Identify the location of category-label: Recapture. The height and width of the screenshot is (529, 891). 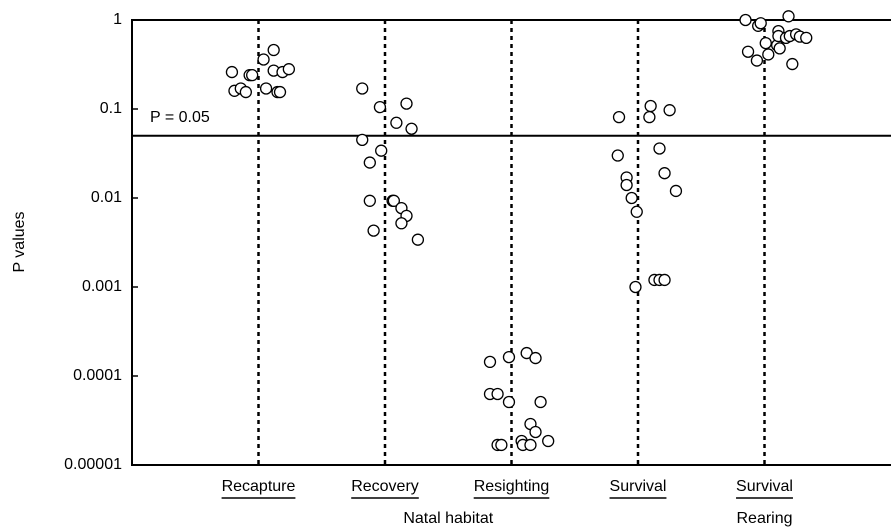
(259, 486).